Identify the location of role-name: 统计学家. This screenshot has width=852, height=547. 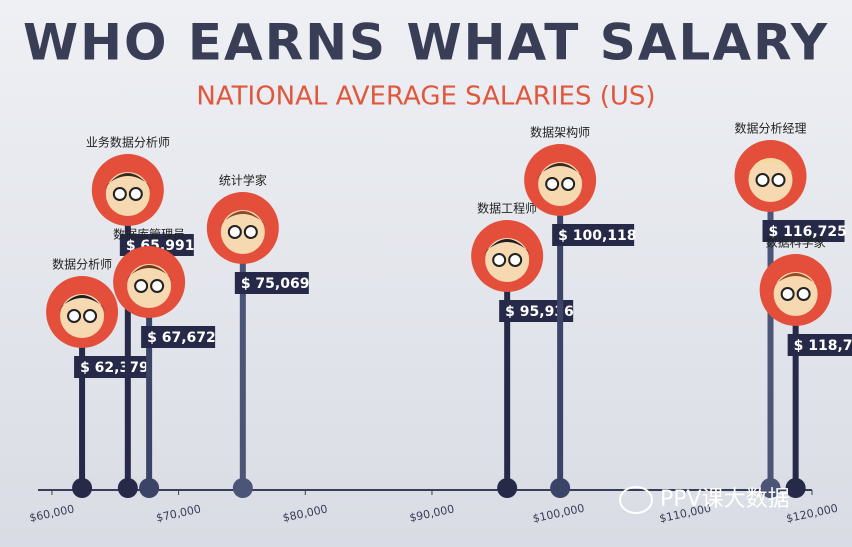
(243, 180).